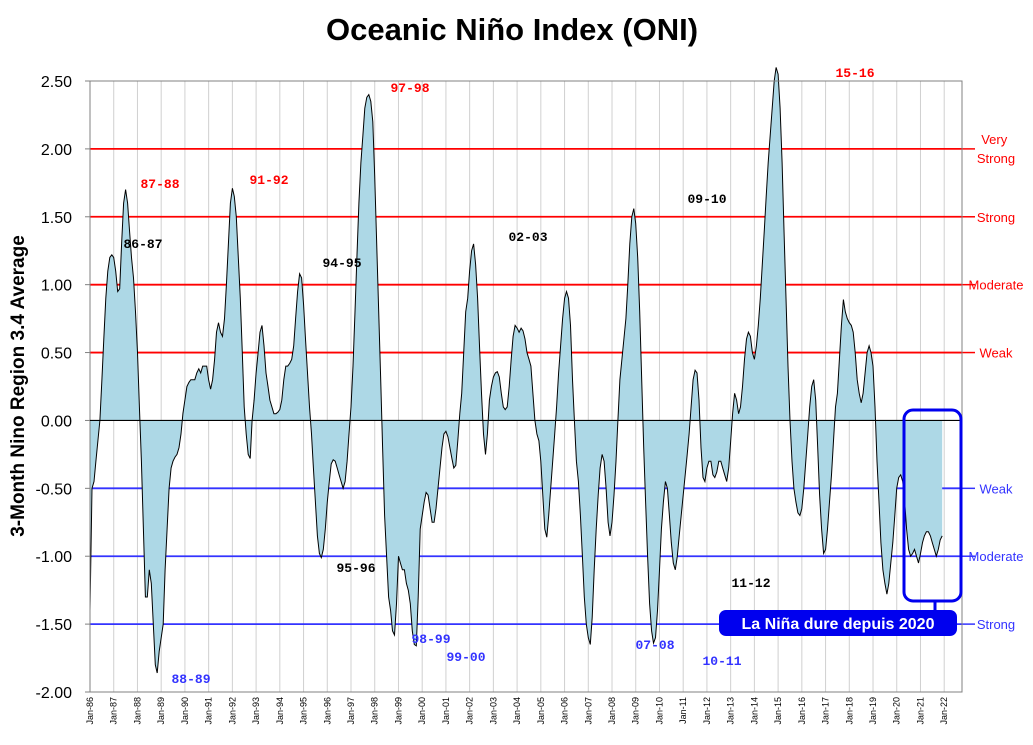  What do you see at coordinates (588, 711) in the screenshot?
I see `x-tick-label: Jan-07` at bounding box center [588, 711].